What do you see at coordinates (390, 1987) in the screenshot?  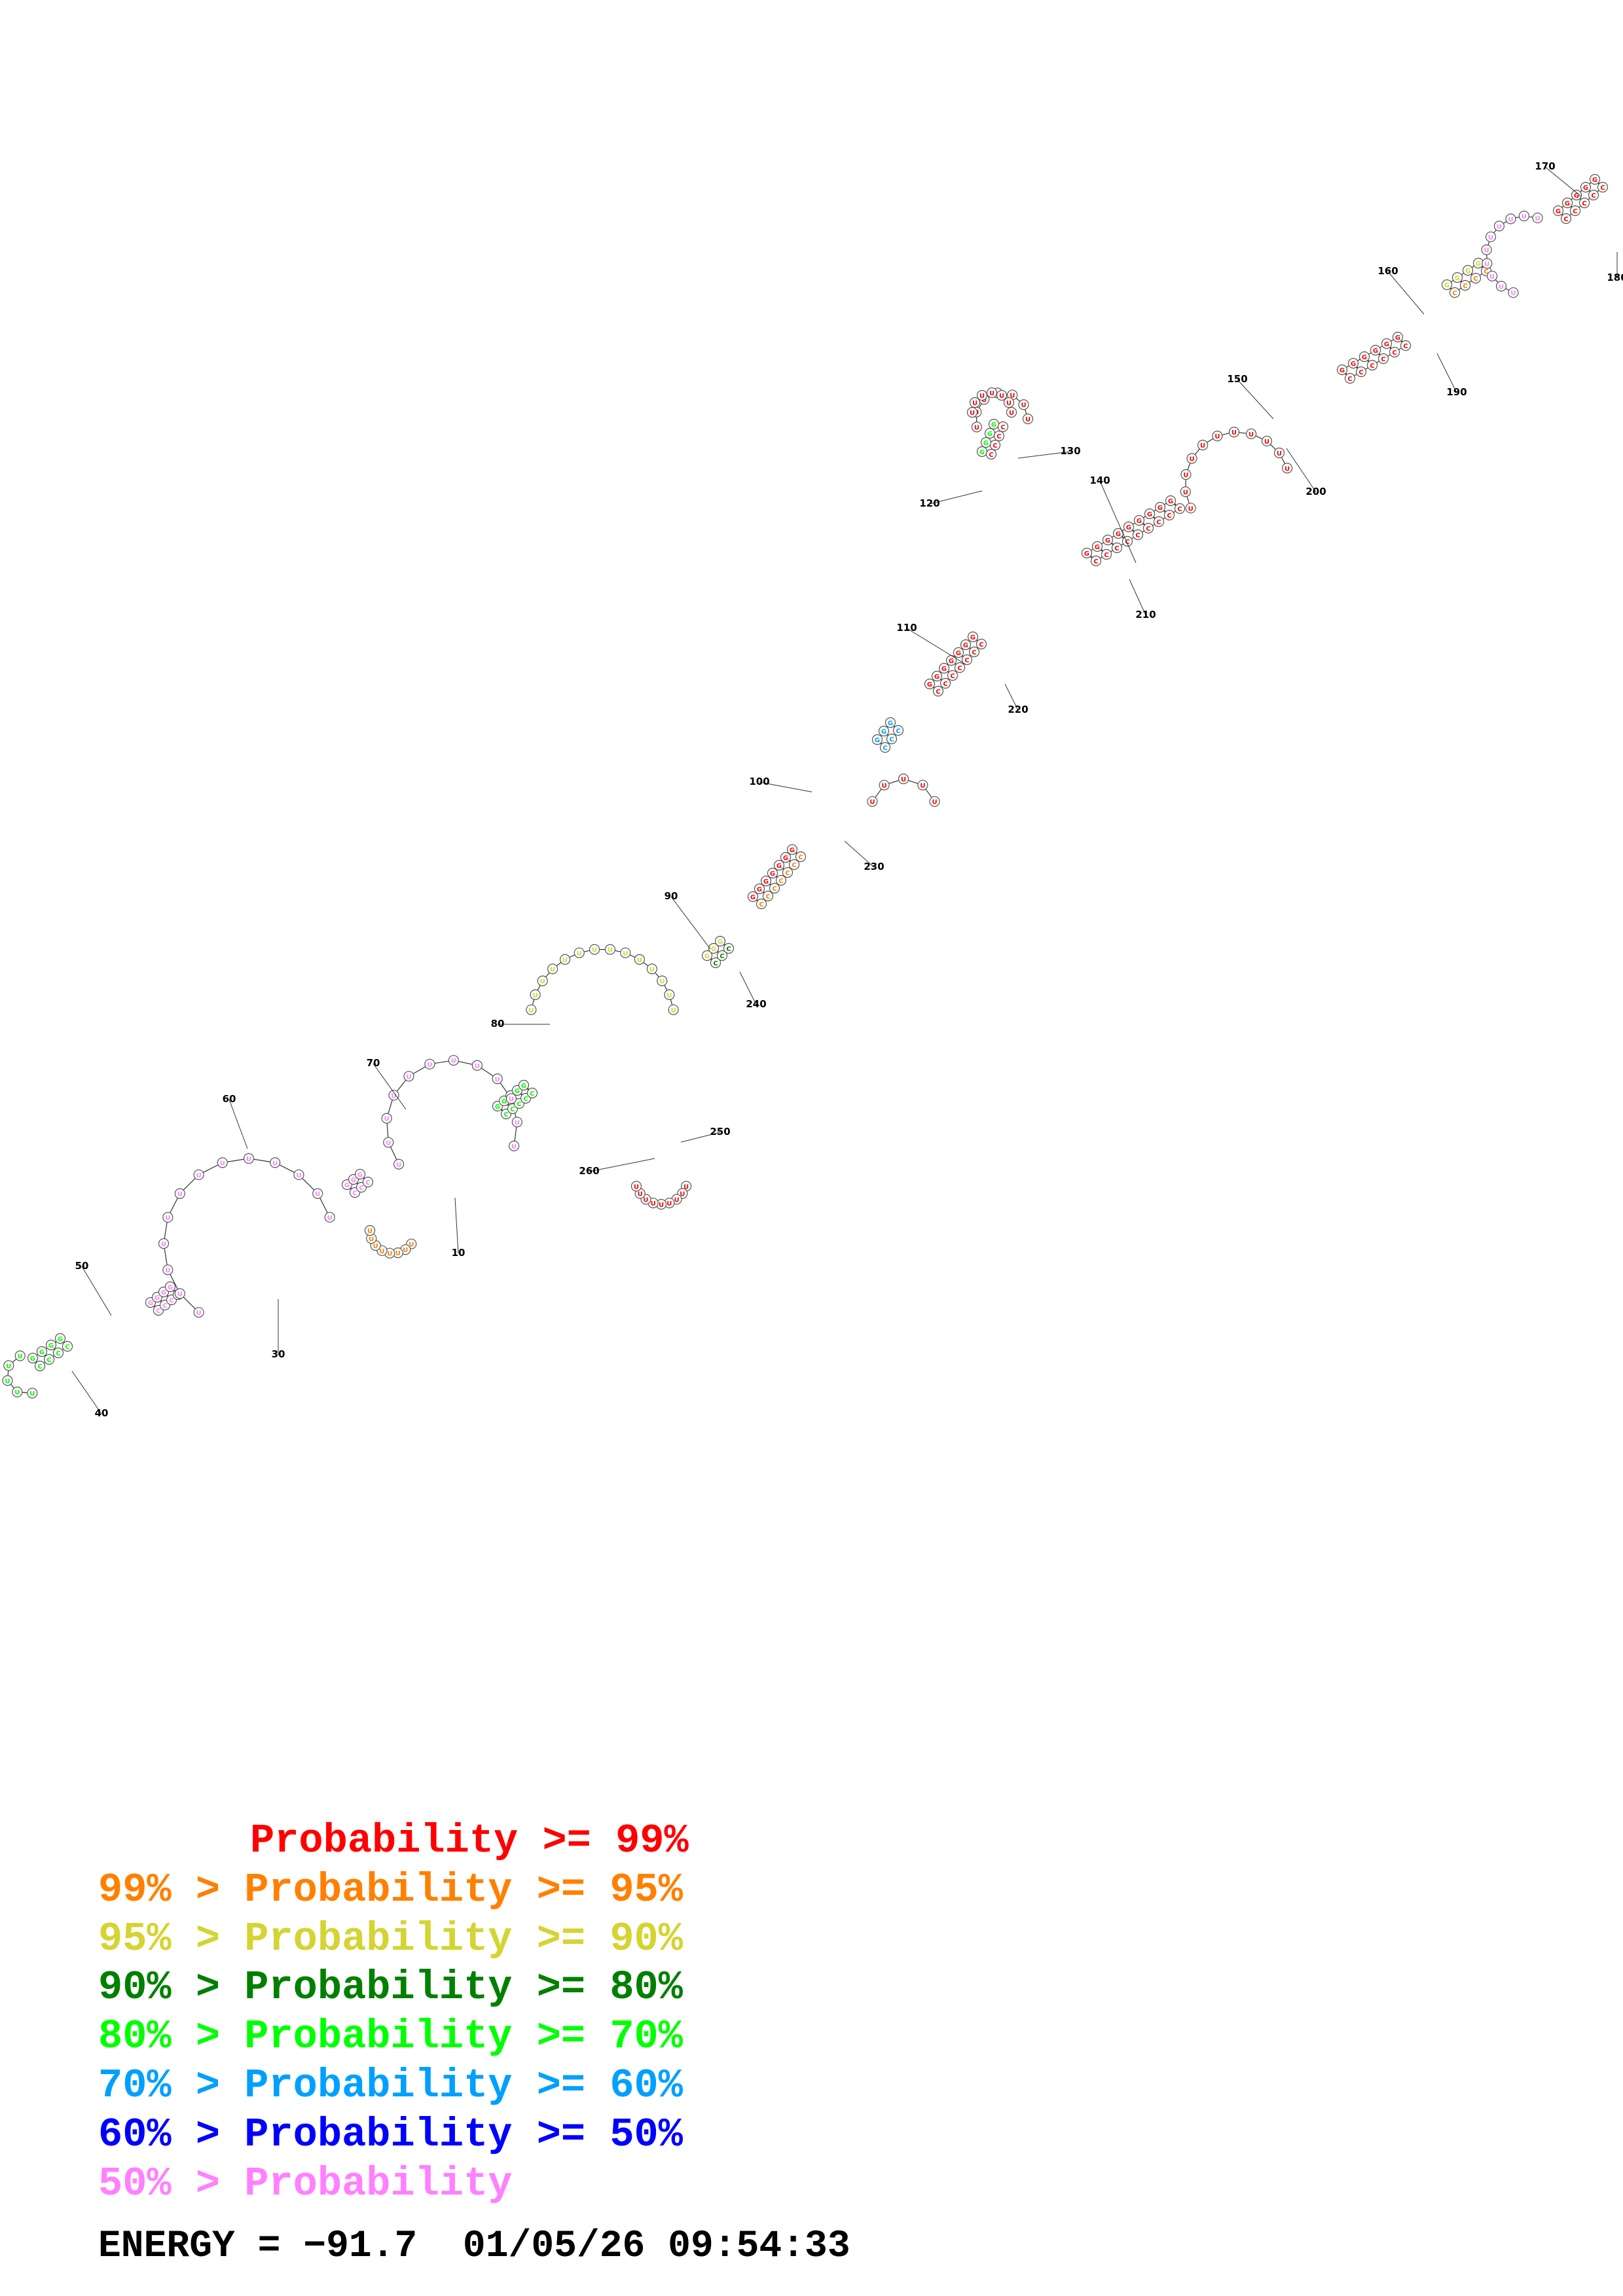 I see `legend-row-80: 90% > Probability >= 80%` at bounding box center [390, 1987].